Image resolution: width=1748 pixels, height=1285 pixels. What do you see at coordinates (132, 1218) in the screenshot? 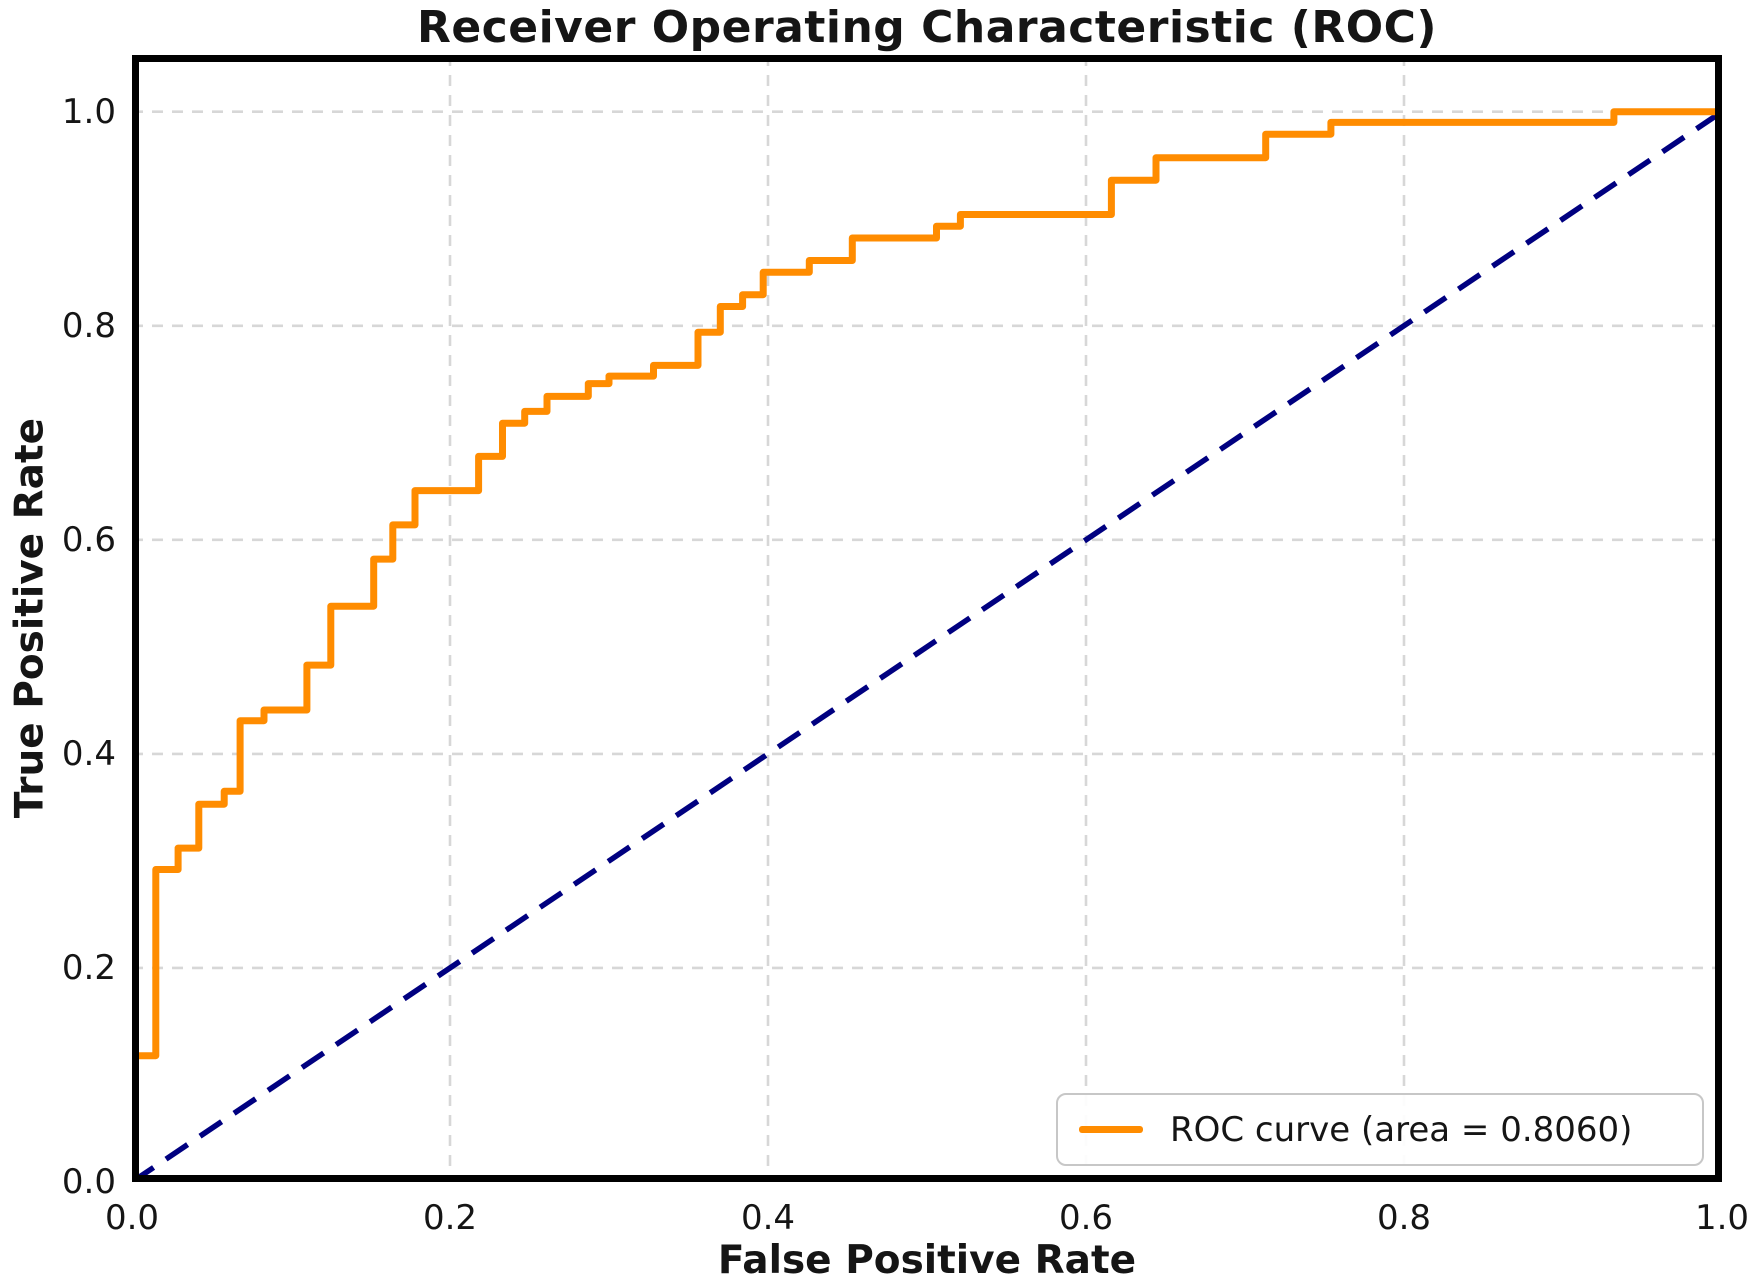
I see `x-tick-label: 0.0` at bounding box center [132, 1218].